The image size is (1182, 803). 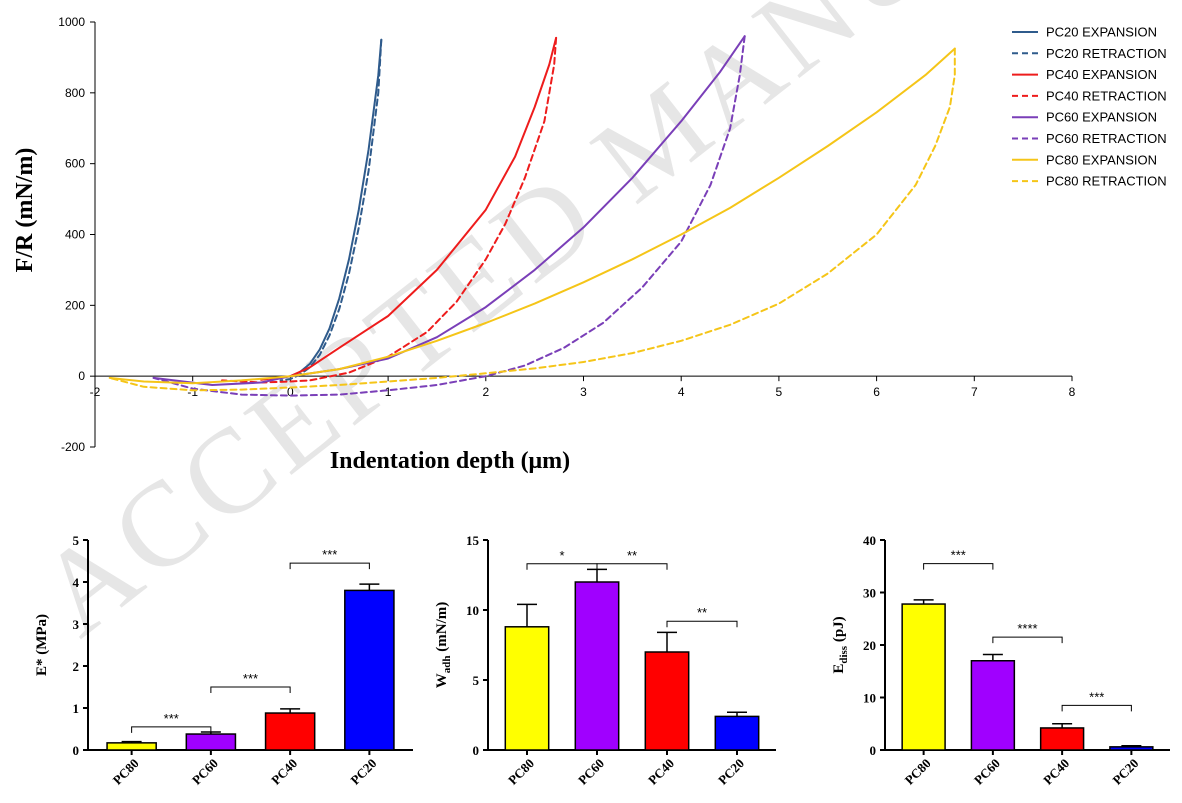 What do you see at coordinates (25, 210) in the screenshot?
I see `y-axis-title: F/R (mN/m)` at bounding box center [25, 210].